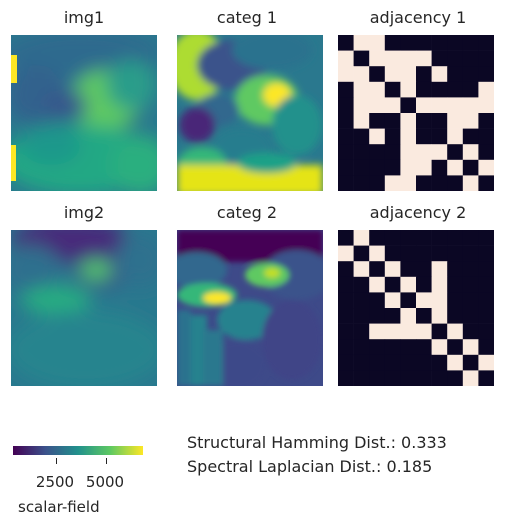  Describe the element at coordinates (250, 308) in the screenshot. I see `categ2-heatmap` at that location.